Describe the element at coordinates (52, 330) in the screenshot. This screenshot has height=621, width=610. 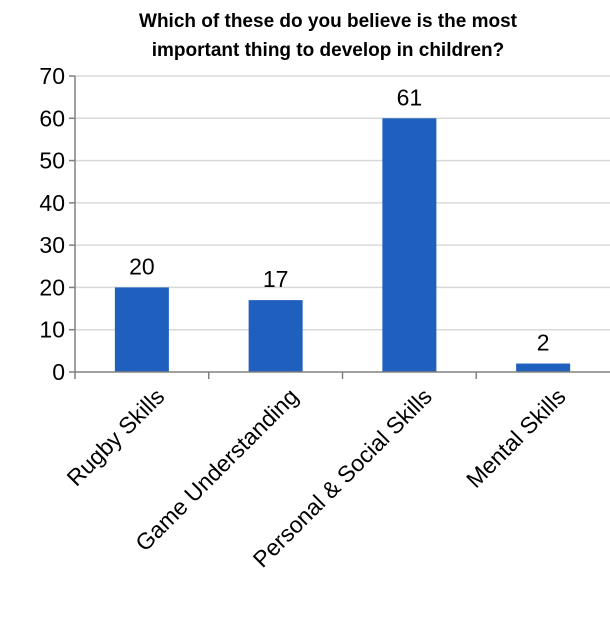
I see `y-tick-label: 10` at that location.